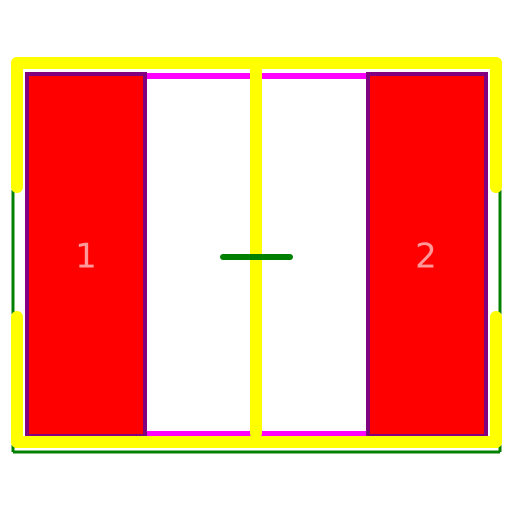 The width and height of the screenshot is (512, 512). What do you see at coordinates (426, 257) in the screenshot?
I see `pad-2-label: 2` at bounding box center [426, 257].